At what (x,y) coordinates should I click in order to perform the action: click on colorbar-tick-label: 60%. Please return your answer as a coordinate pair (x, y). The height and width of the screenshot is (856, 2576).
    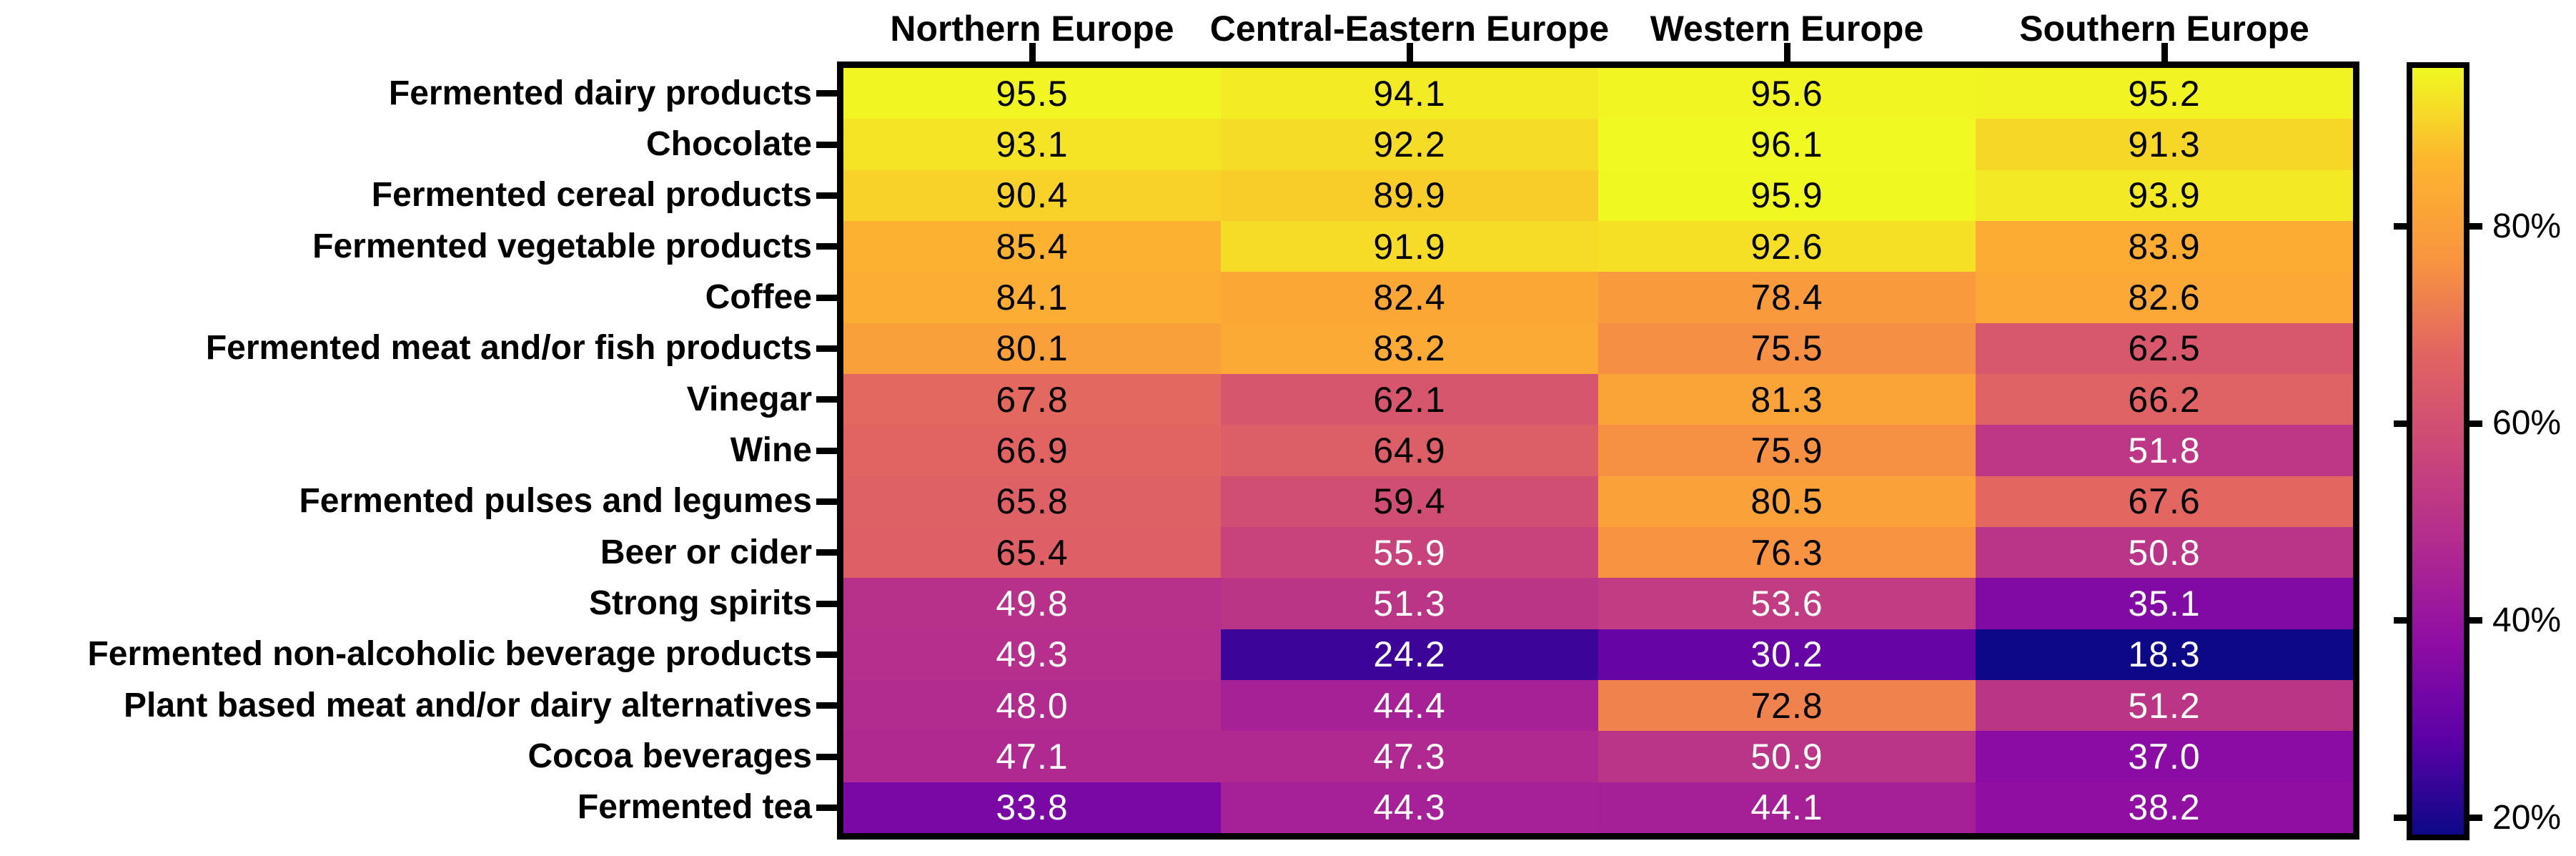
    Looking at the image, I should click on (2527, 423).